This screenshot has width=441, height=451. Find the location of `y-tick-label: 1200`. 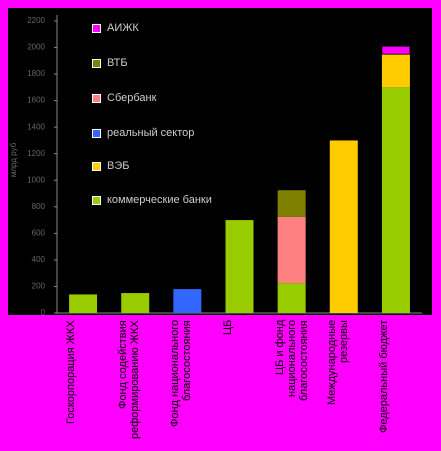

y-tick-label: 1200 is located at coordinates (36, 153).